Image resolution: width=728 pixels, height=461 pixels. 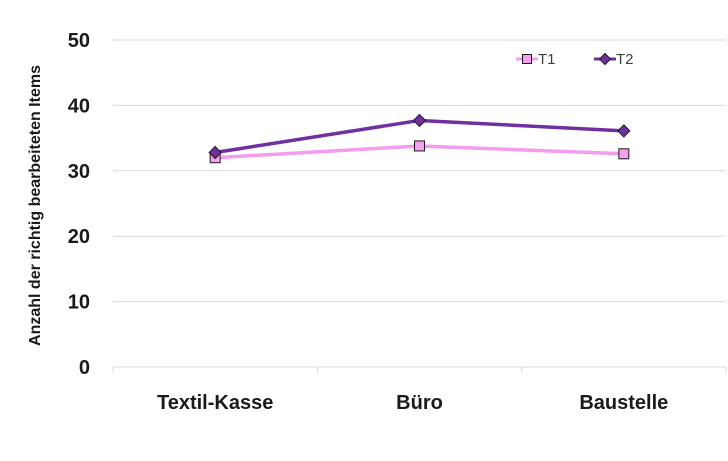 I want to click on y-tick-label: 20, so click(x=79, y=237).